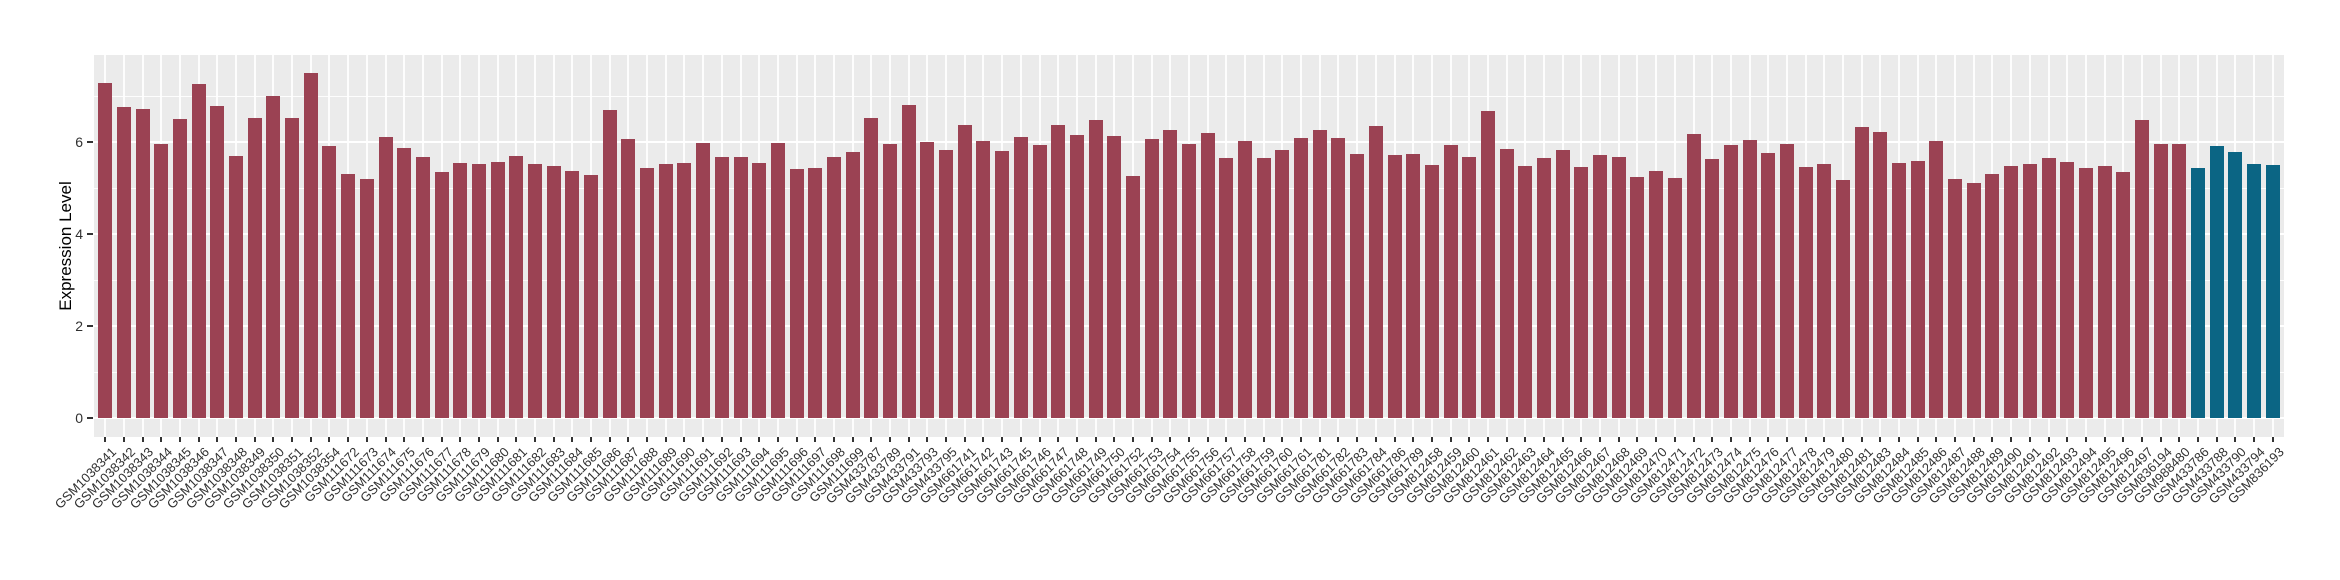  Describe the element at coordinates (79, 418) in the screenshot. I see `y-tick-label: 0` at that location.